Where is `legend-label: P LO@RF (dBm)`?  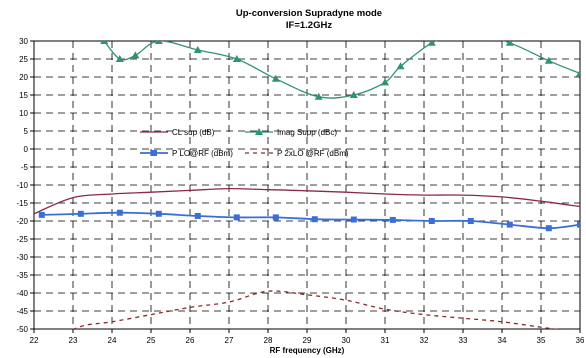
legend-label: P LO@RF (dBm) is located at coordinates (202, 153).